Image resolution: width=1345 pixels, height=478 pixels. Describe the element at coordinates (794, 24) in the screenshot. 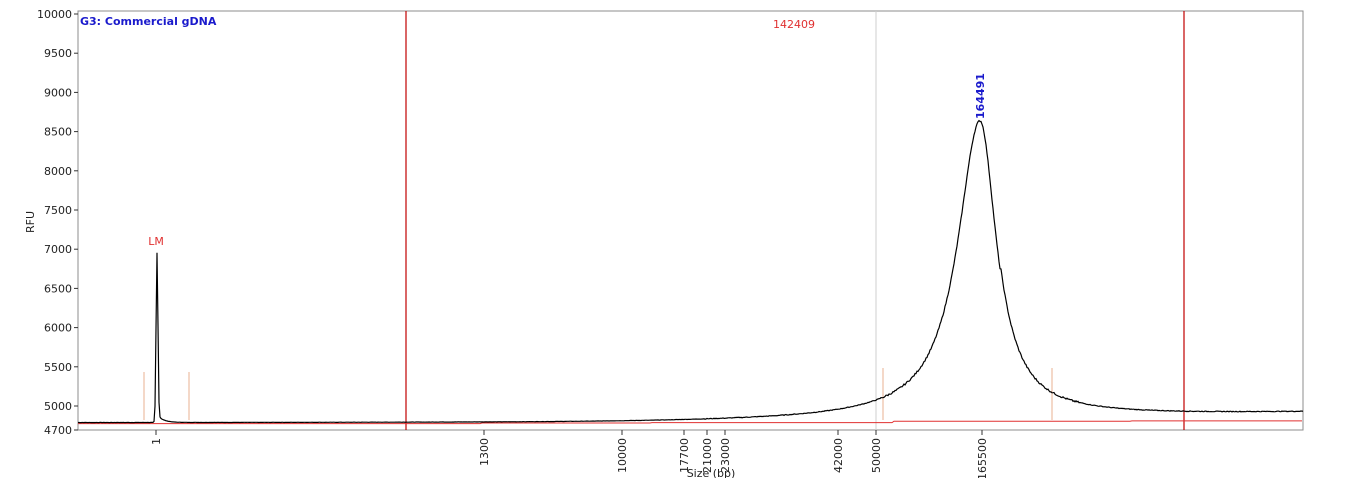

I see `smear-label: 142409` at that location.